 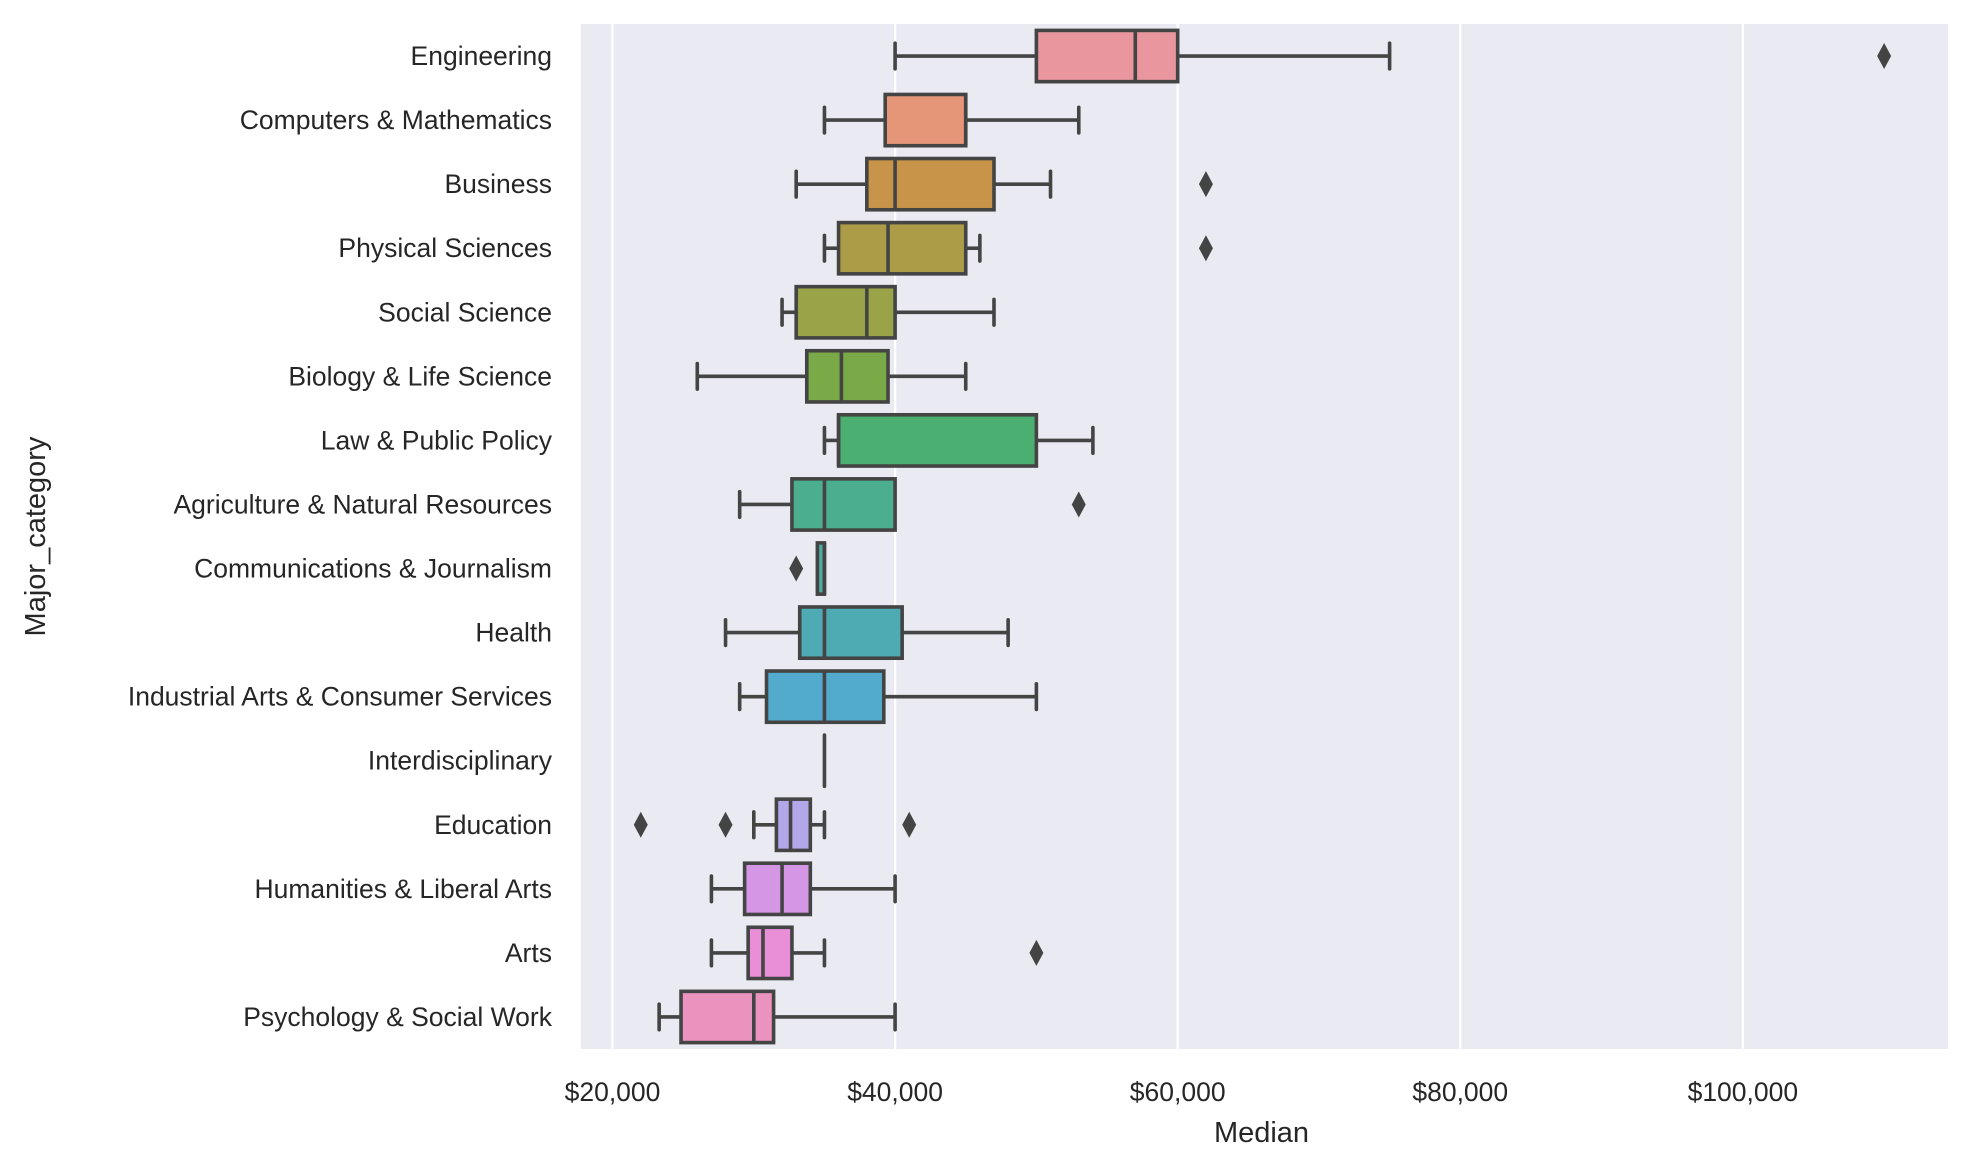 What do you see at coordinates (445, 248) in the screenshot?
I see `category-label: Physical Sciences` at bounding box center [445, 248].